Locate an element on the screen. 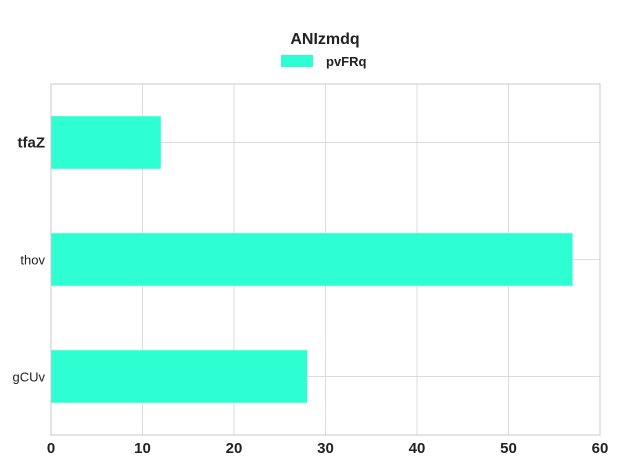 The width and height of the screenshot is (624, 468). x-tick-label: 0 is located at coordinates (51, 448).